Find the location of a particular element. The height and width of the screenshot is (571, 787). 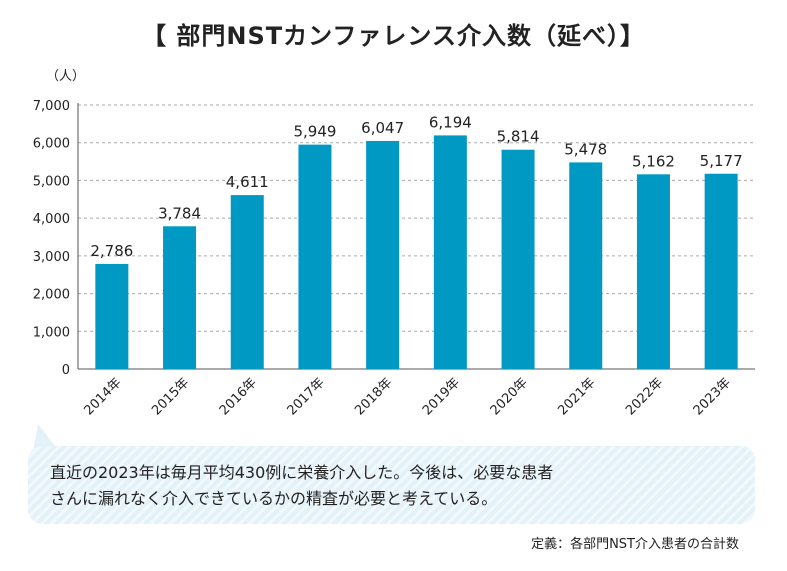

x-tick-label: 2018年 is located at coordinates (373, 396).